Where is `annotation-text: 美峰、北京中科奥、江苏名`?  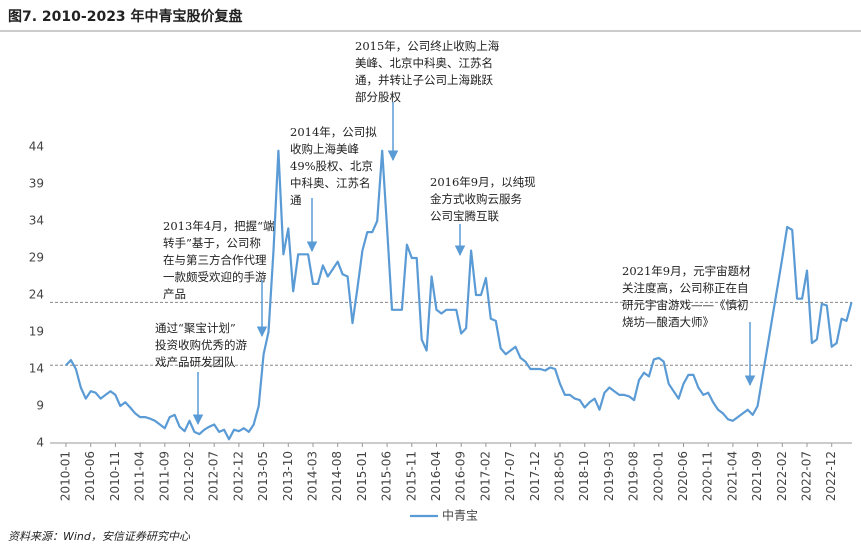
annotation-text: 美峰、北京中科奥、江苏名 is located at coordinates (424, 63).